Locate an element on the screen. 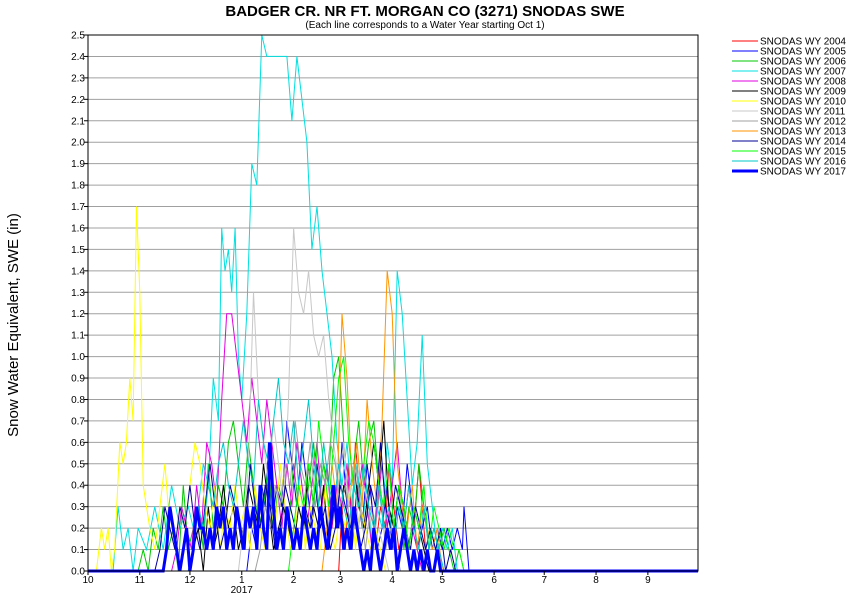  legend-label-2: SNODAS WY 2006 is located at coordinates (803, 62).